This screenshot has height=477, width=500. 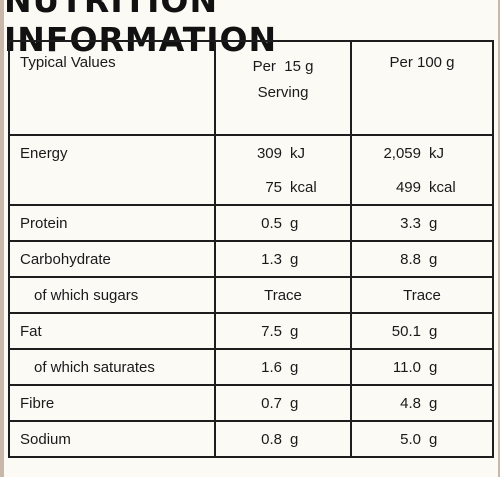 I want to click on table-row-saturates: of which saturates 1.6 g 11.0 g, so click(x=251, y=367).